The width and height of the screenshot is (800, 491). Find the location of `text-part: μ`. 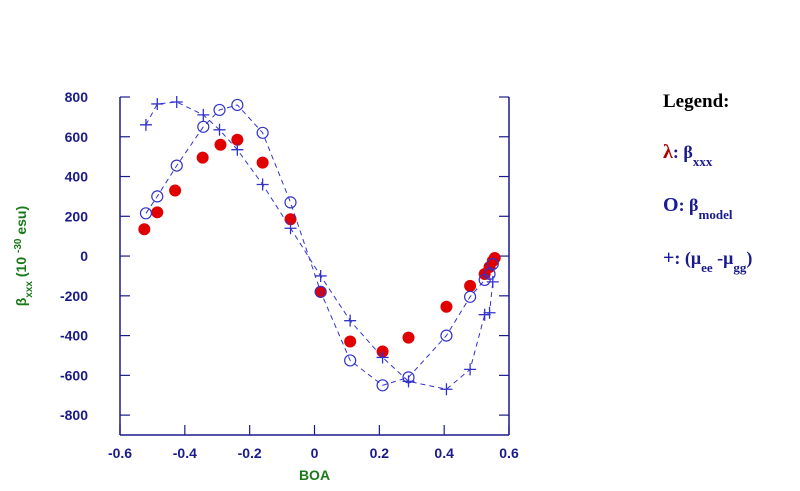

text-part: μ is located at coordinates (696, 258).